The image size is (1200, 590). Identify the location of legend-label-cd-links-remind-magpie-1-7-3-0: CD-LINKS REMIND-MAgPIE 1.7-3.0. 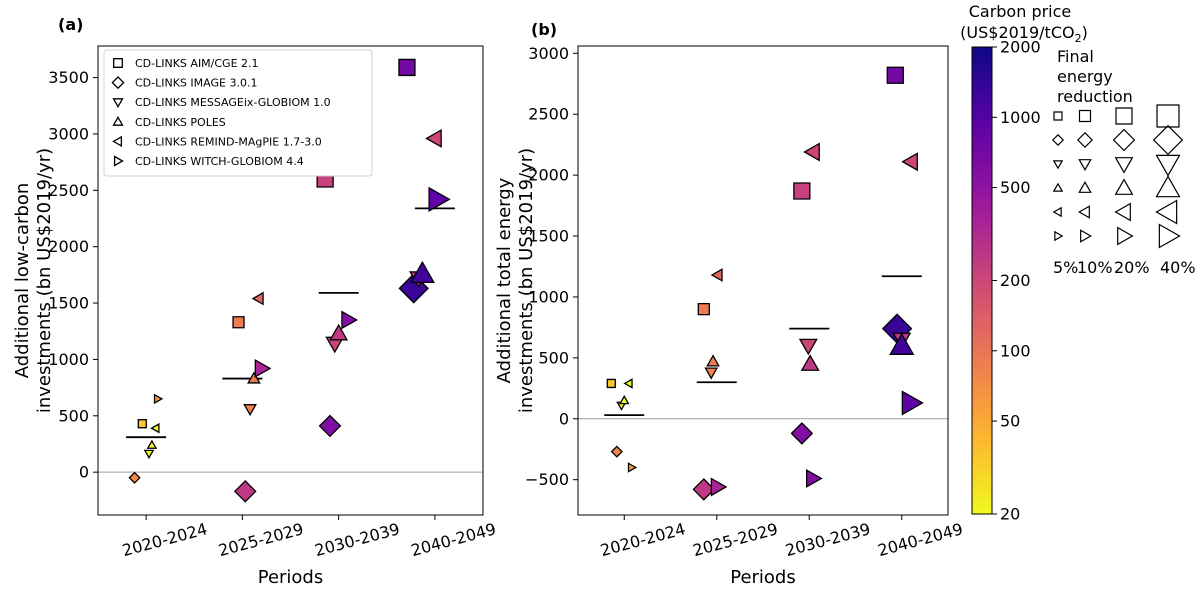
(228, 141).